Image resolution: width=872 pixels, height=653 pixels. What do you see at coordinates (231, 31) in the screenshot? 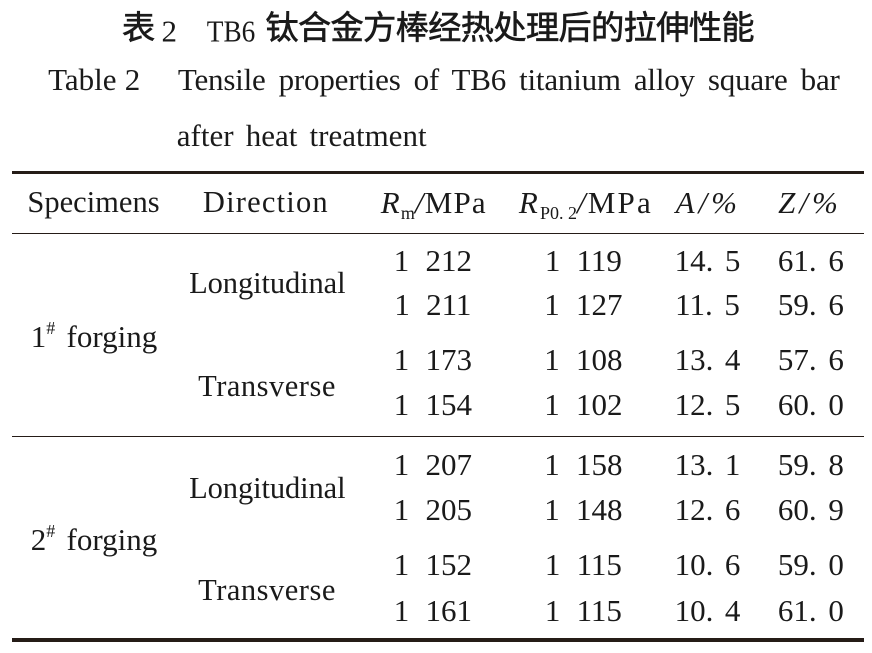
I see `svg-text: TB6` at bounding box center [231, 31].